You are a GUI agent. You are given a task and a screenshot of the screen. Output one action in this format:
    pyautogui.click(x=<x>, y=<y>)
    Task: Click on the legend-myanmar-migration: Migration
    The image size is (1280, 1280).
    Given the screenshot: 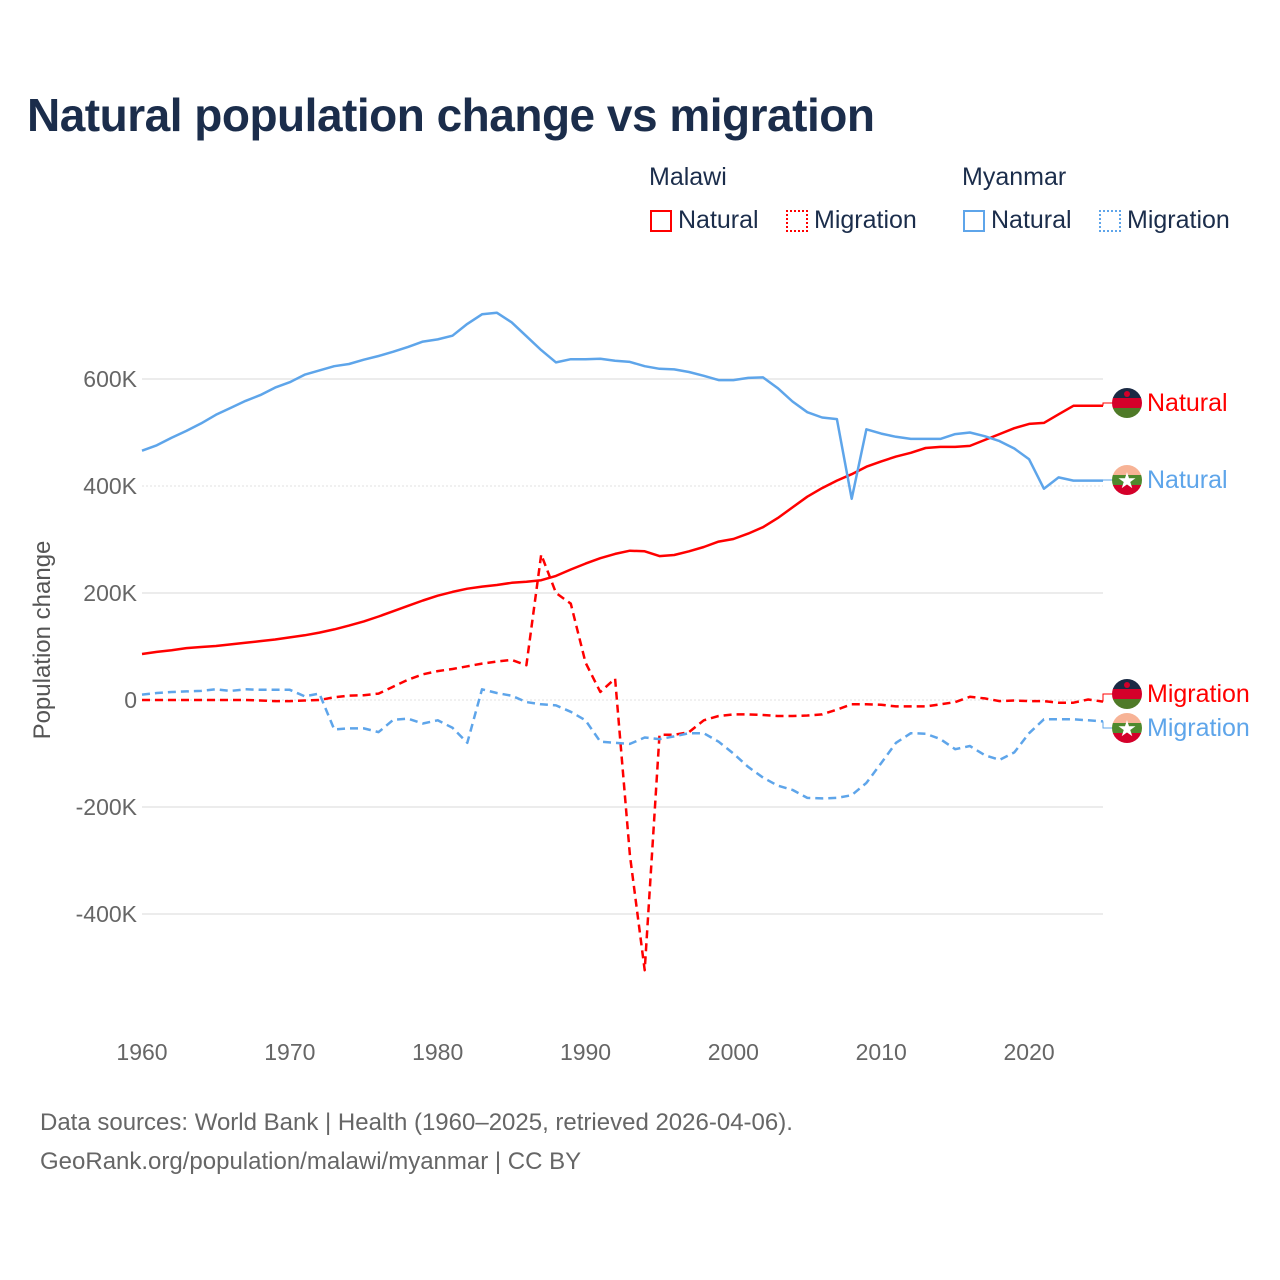 What is the action you would take?
    pyautogui.click(x=1164, y=220)
    